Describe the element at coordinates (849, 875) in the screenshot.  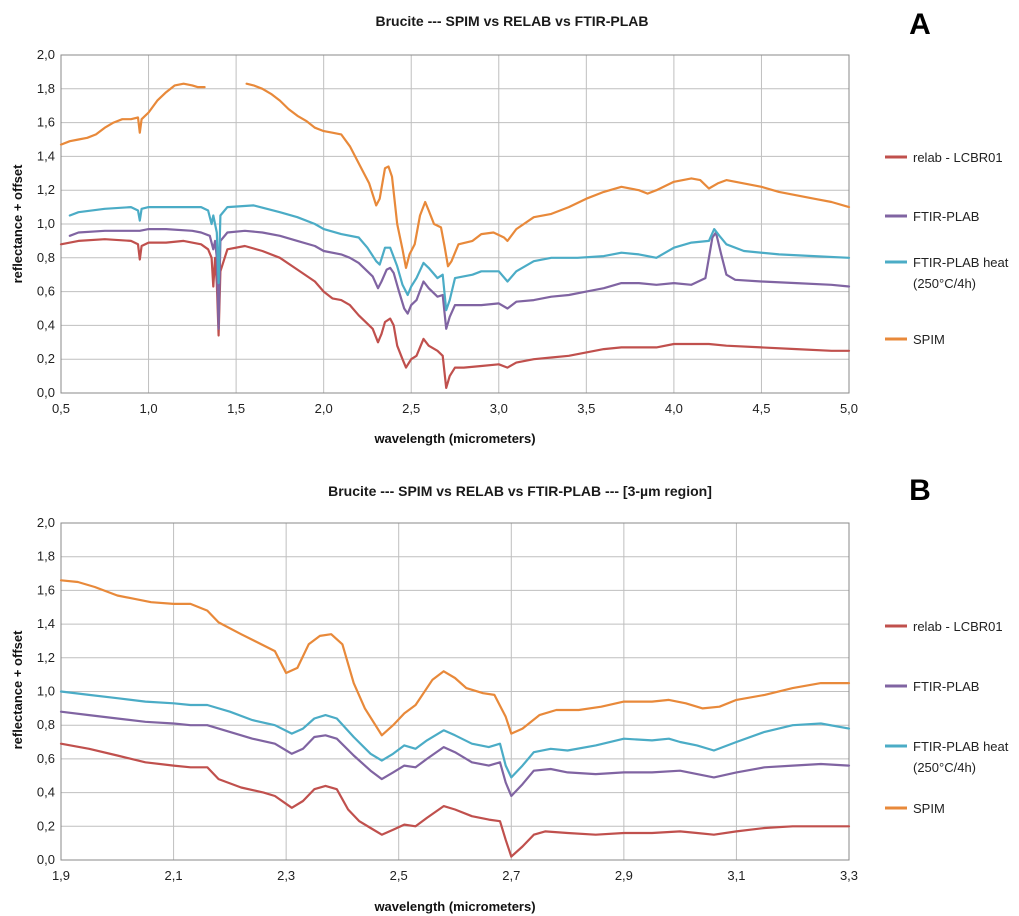
I see `x-tick-label: 3,3` at that location.